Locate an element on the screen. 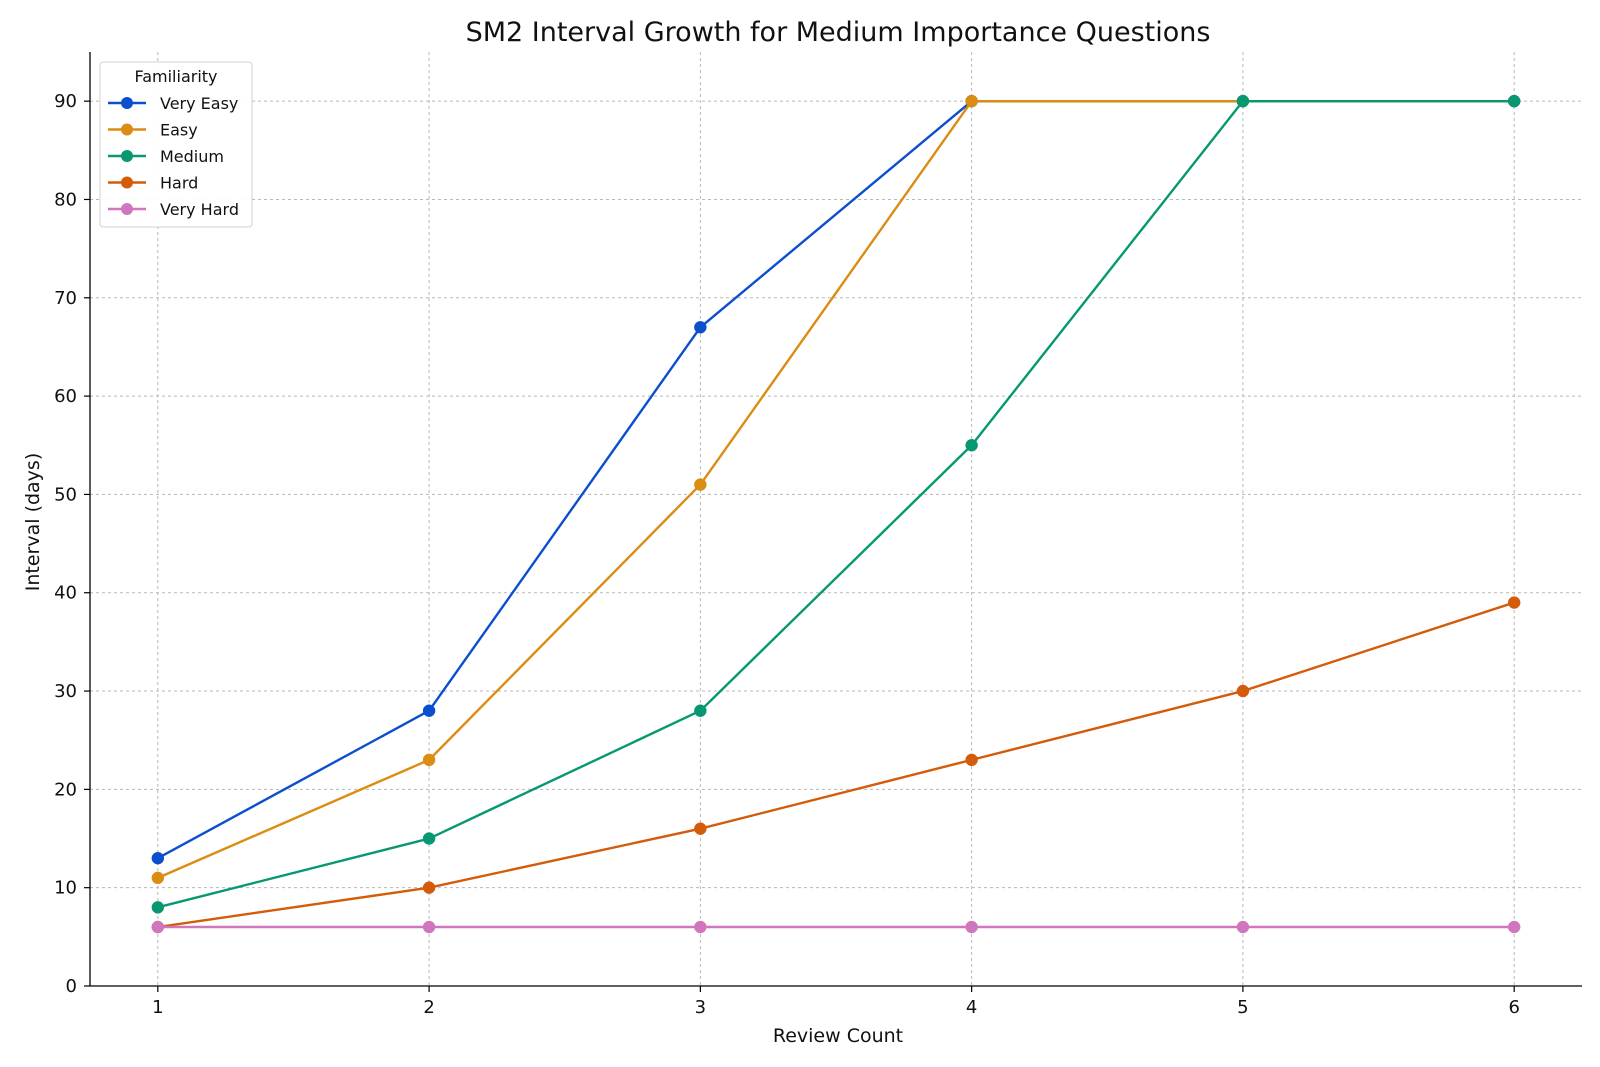 This screenshot has height=1067, width=1600. x-tick-label-2: 2 is located at coordinates (428, 1007).